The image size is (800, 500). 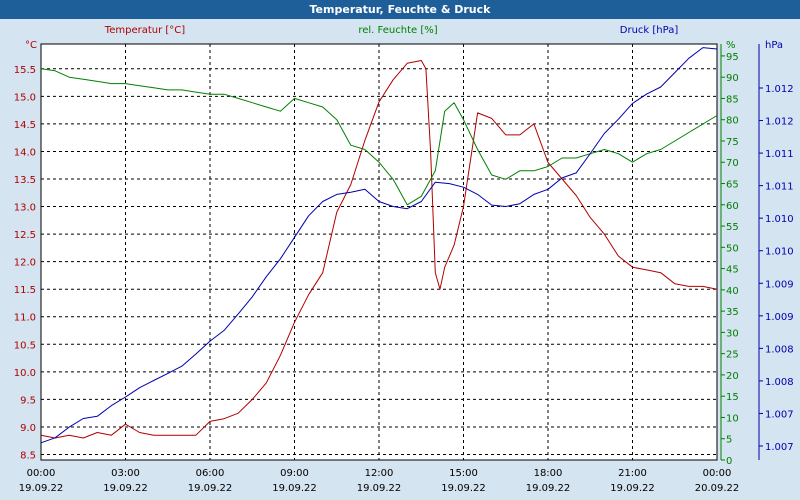 What do you see at coordinates (28, 428) in the screenshot?
I see `y-tick-temperature: 9.0` at bounding box center [28, 428].